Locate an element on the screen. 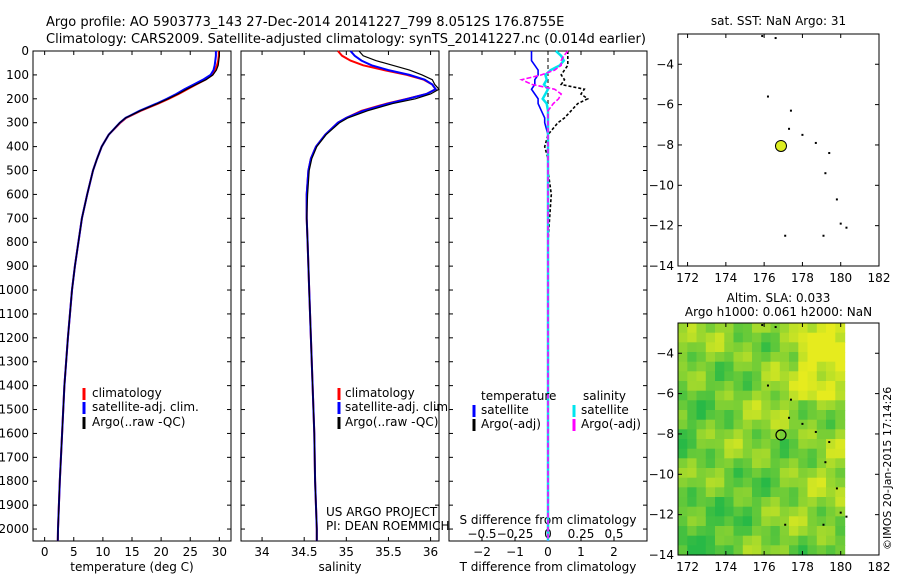 Image resolution: width=900 pixels, height=580 pixels. legend-label: satellite-adj. clim. is located at coordinates (398, 407).